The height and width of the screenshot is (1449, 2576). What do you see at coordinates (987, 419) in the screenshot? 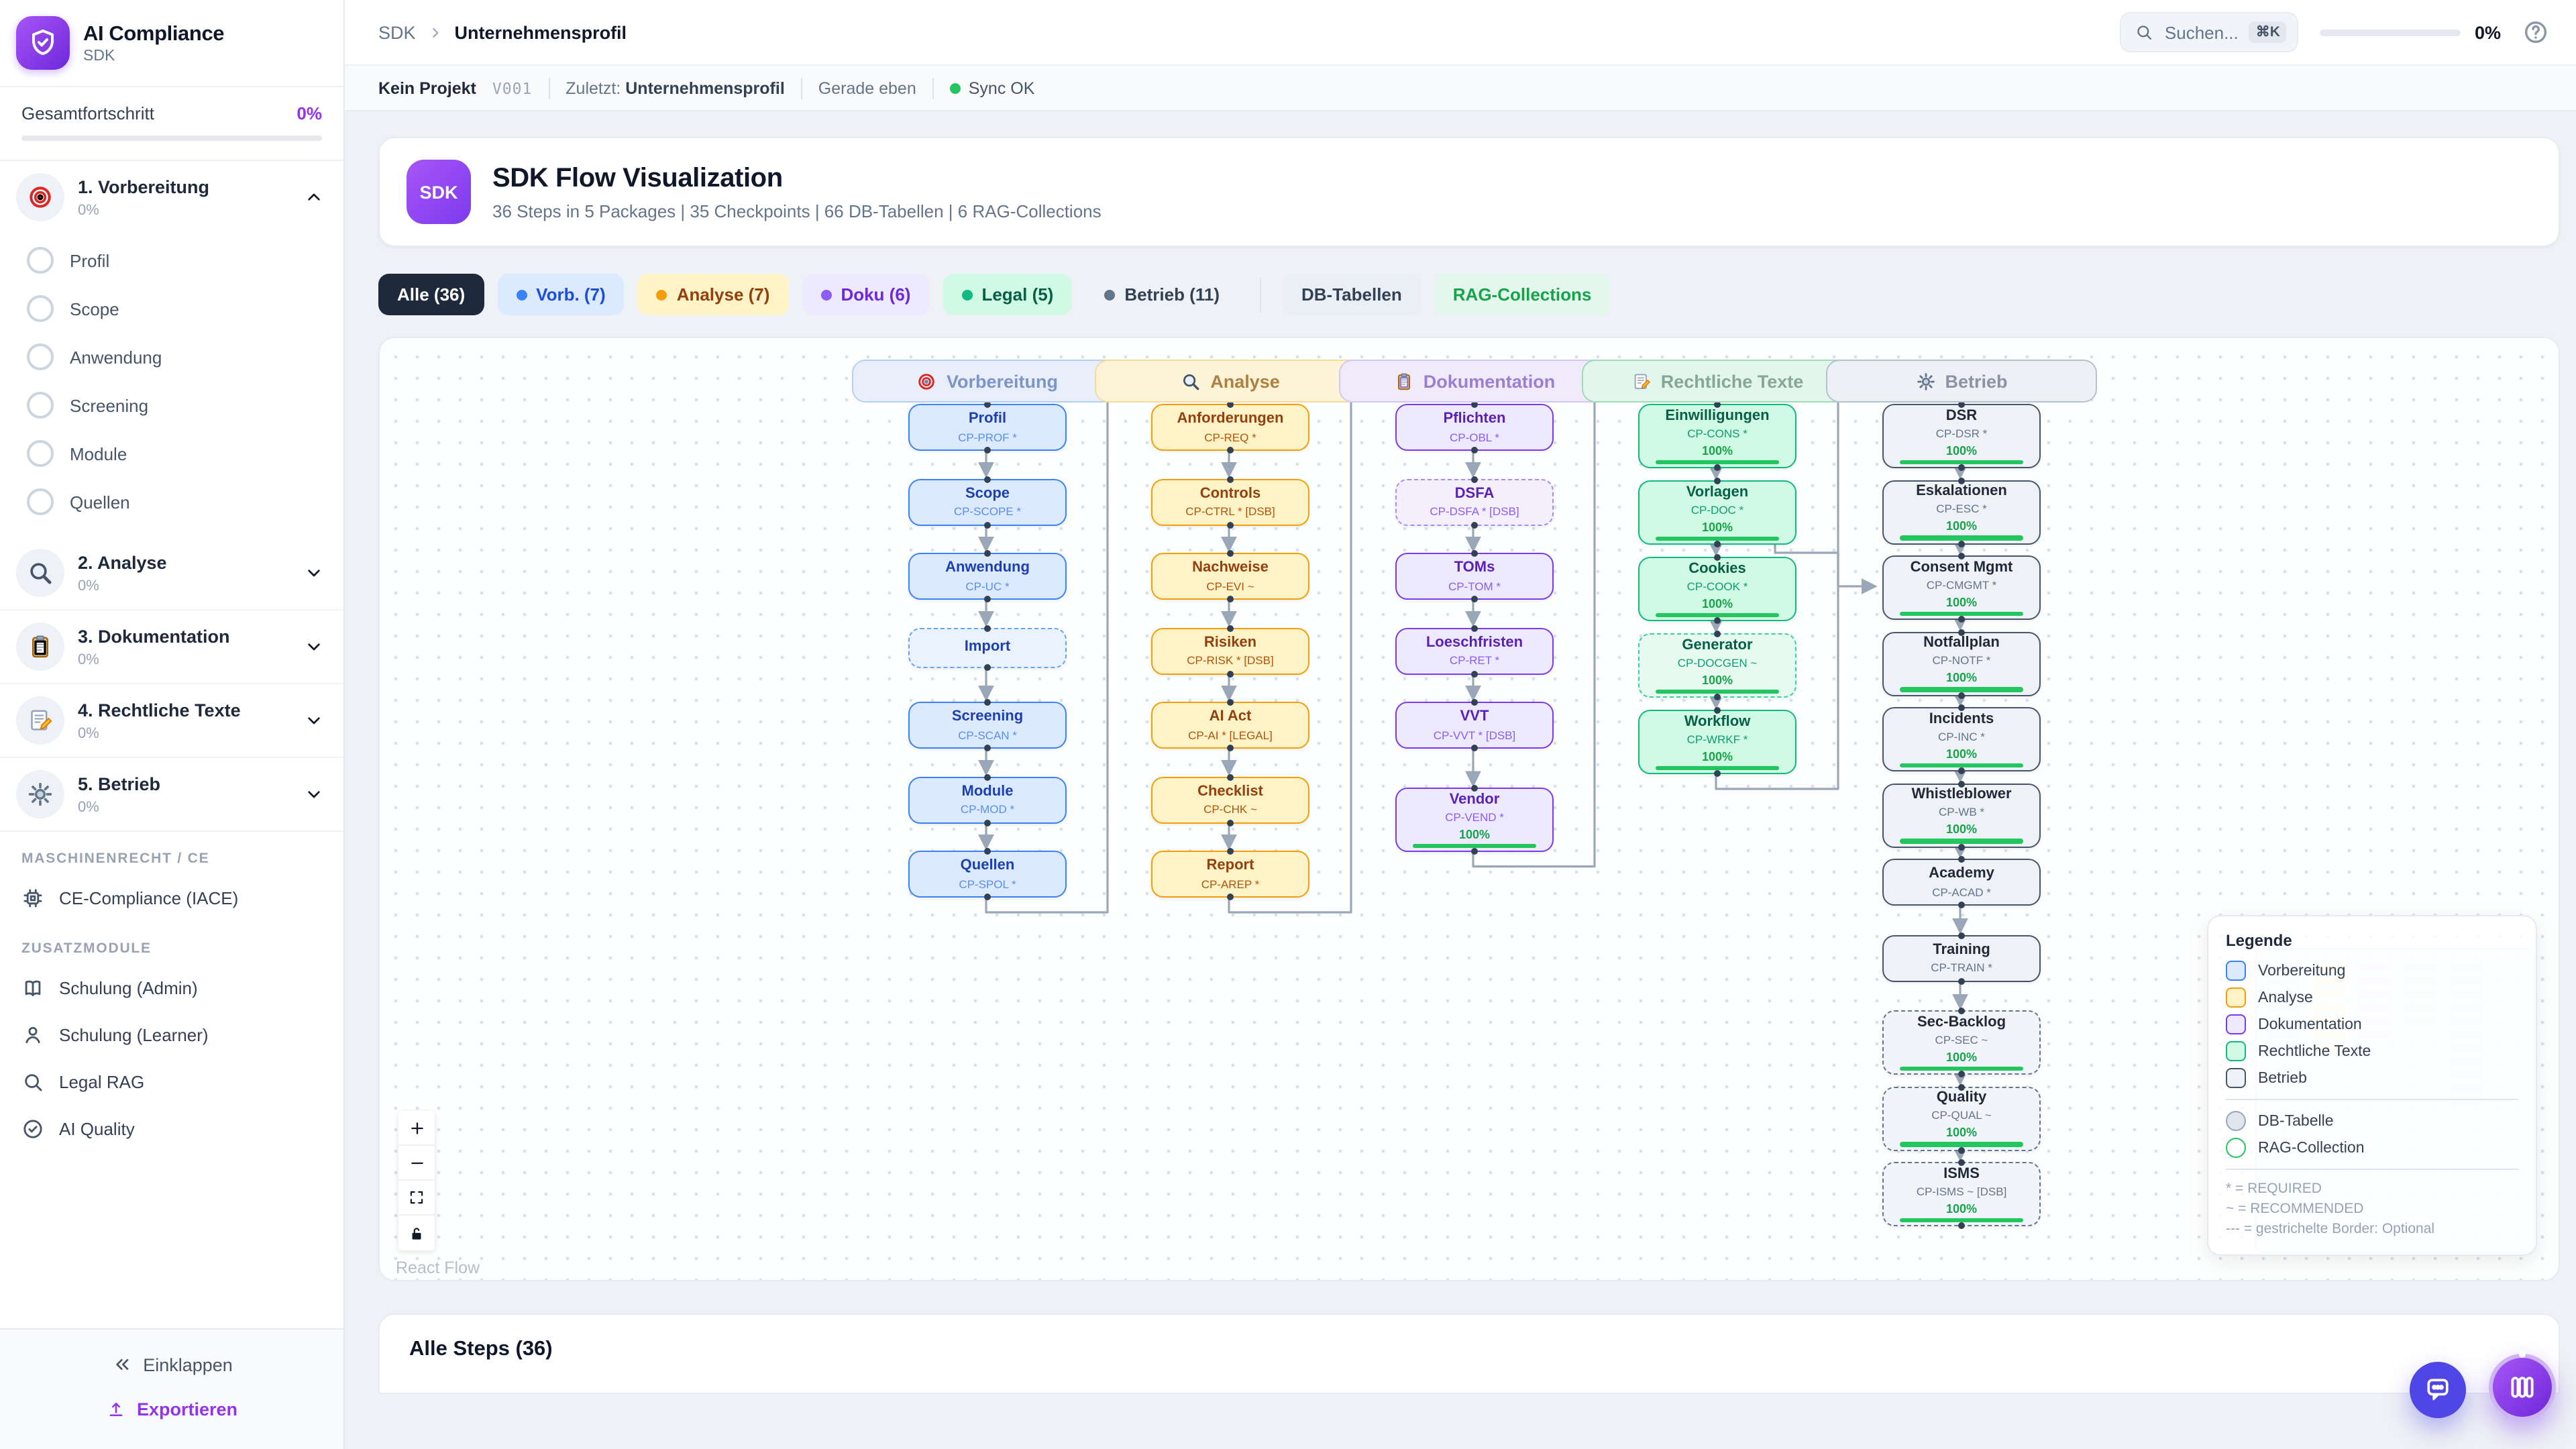
I see `node-title: Profil` at bounding box center [987, 419].